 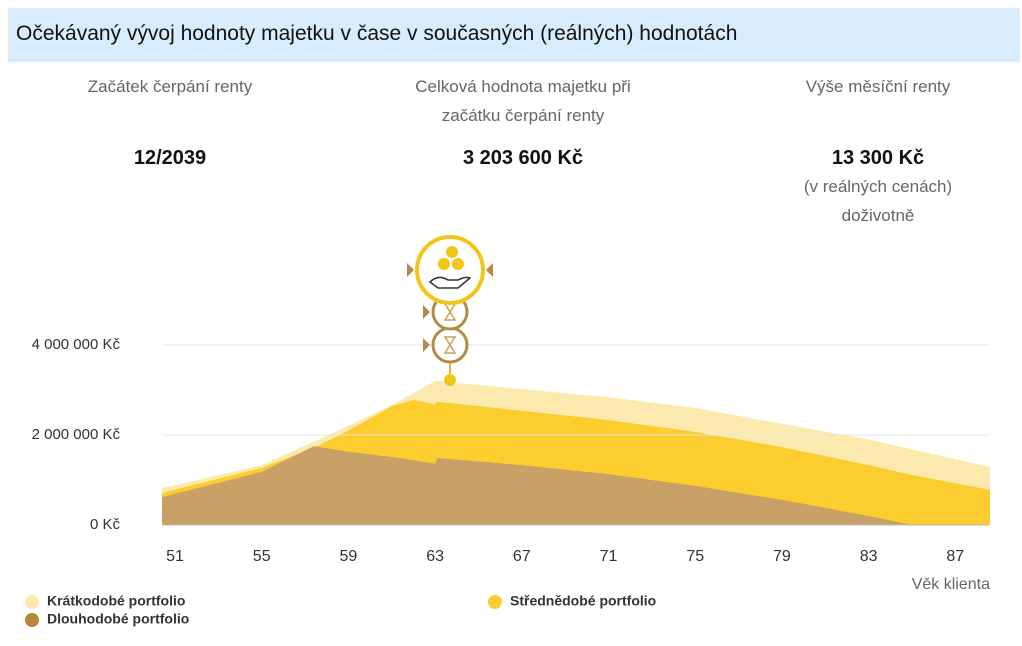 I want to click on x-tick-label: 51, so click(x=175, y=556).